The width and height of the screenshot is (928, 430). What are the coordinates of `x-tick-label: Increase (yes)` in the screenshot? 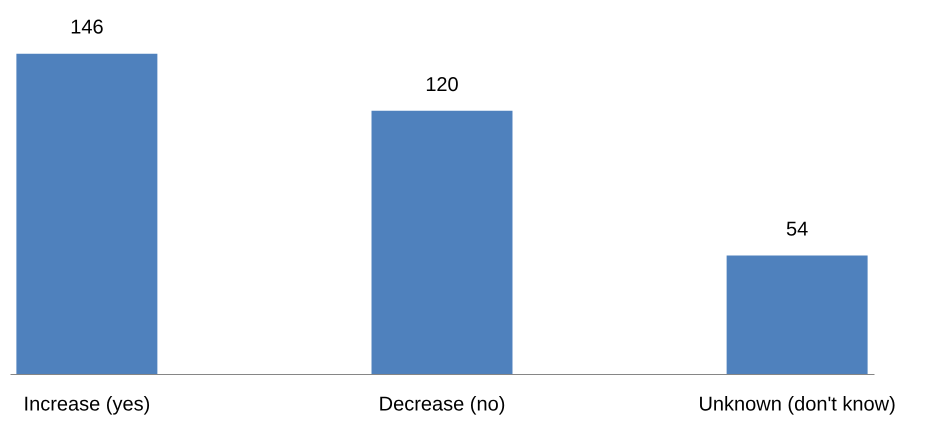 It's located at (87, 405).